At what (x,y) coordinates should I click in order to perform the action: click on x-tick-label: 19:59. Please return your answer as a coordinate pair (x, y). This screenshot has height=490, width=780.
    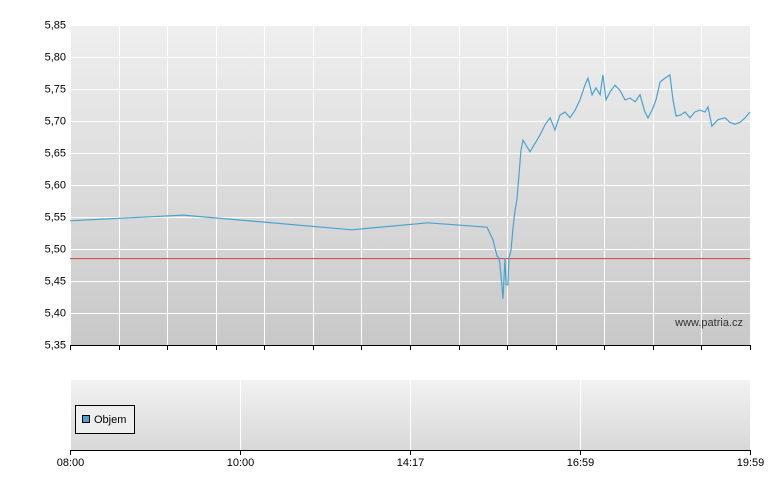
    Looking at the image, I should click on (751, 463).